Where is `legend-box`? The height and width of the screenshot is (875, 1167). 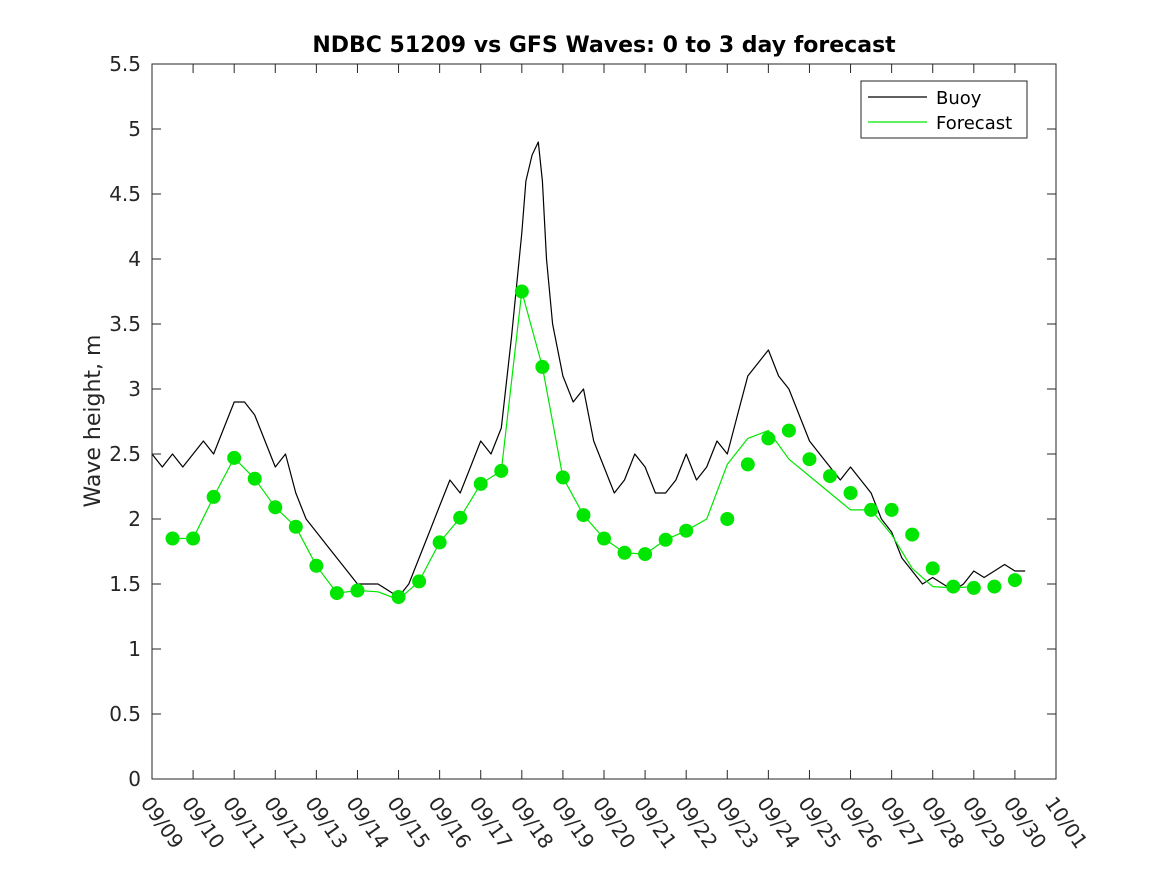
legend-box is located at coordinates (944, 109).